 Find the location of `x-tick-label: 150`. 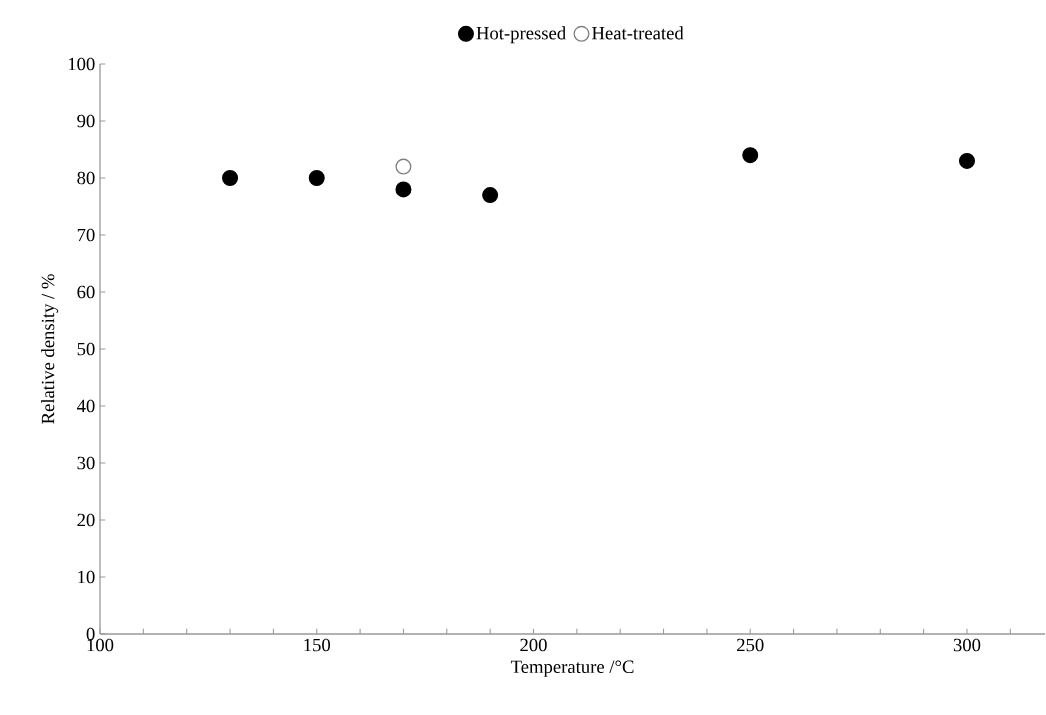

x-tick-label: 150 is located at coordinates (317, 645).